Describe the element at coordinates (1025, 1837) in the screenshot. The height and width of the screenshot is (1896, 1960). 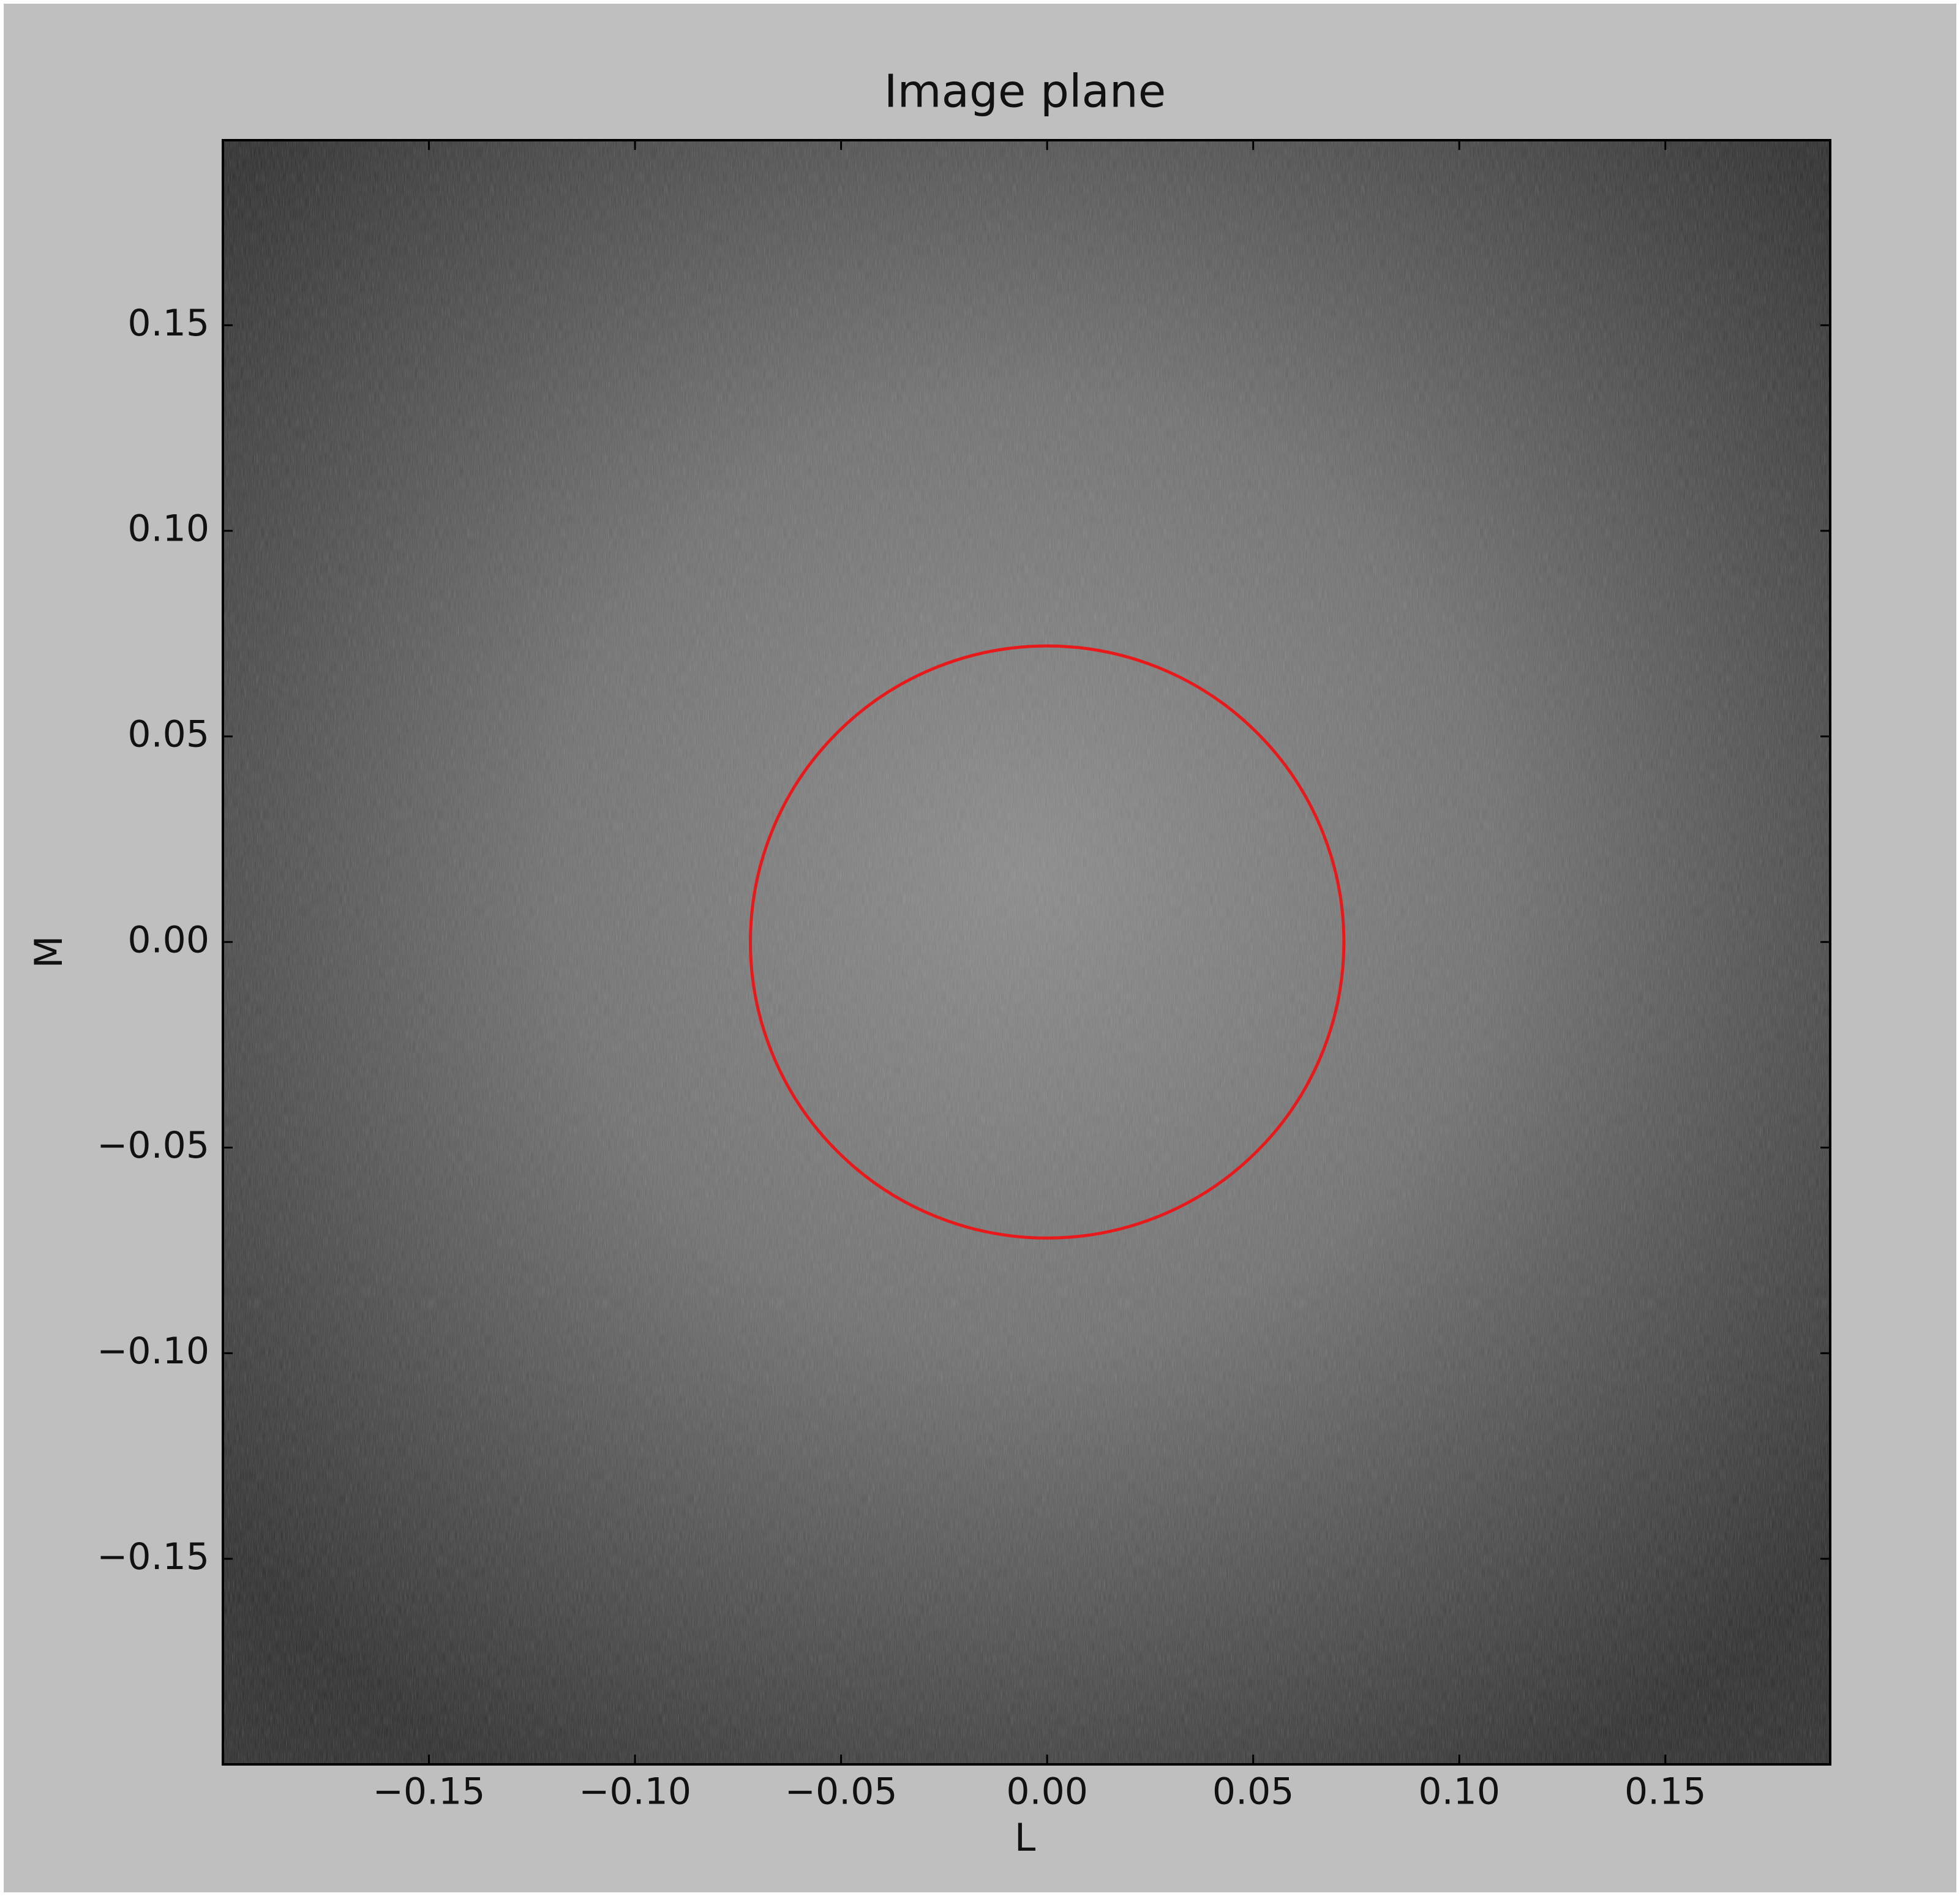
I see `x-axis-label: L` at that location.